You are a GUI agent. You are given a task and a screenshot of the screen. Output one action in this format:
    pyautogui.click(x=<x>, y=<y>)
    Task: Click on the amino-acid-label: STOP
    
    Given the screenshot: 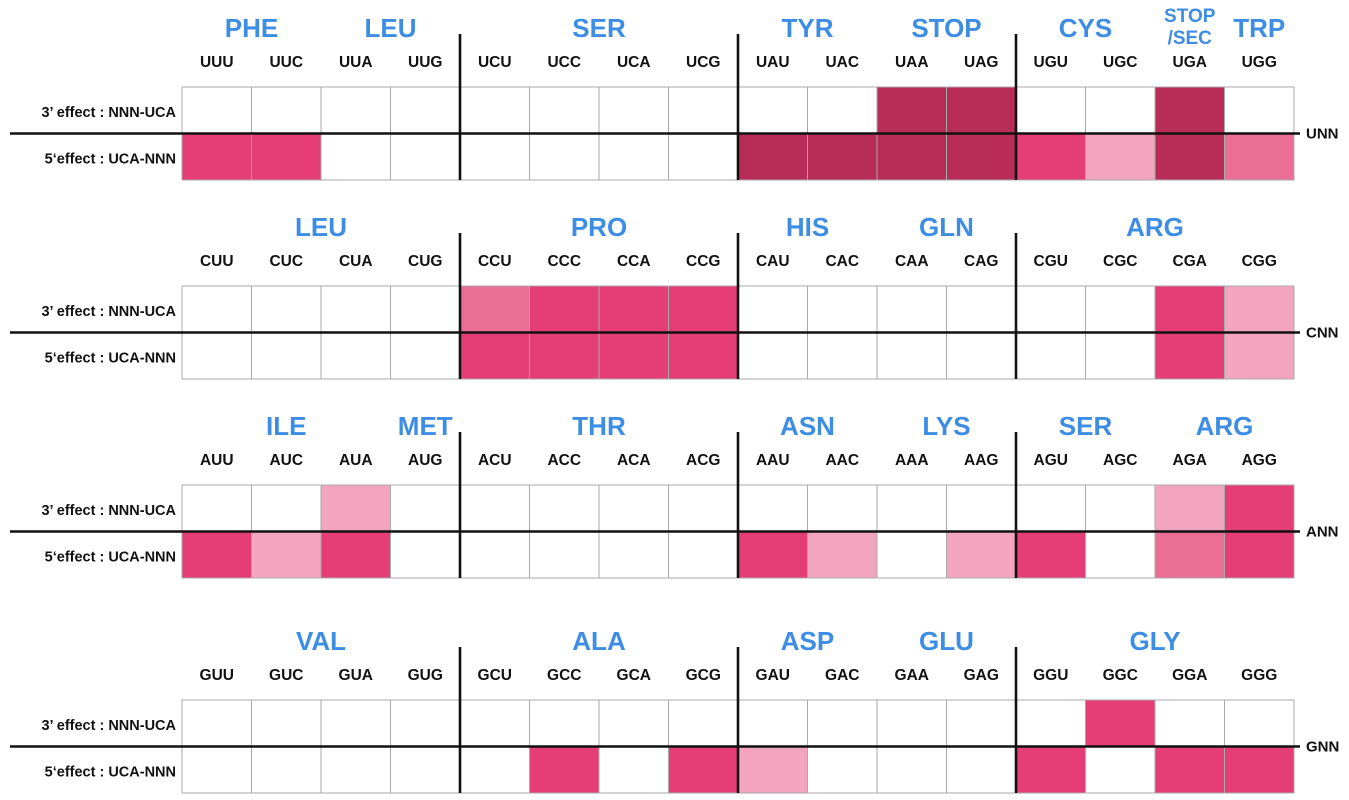 What is the action you would take?
    pyautogui.click(x=1190, y=16)
    